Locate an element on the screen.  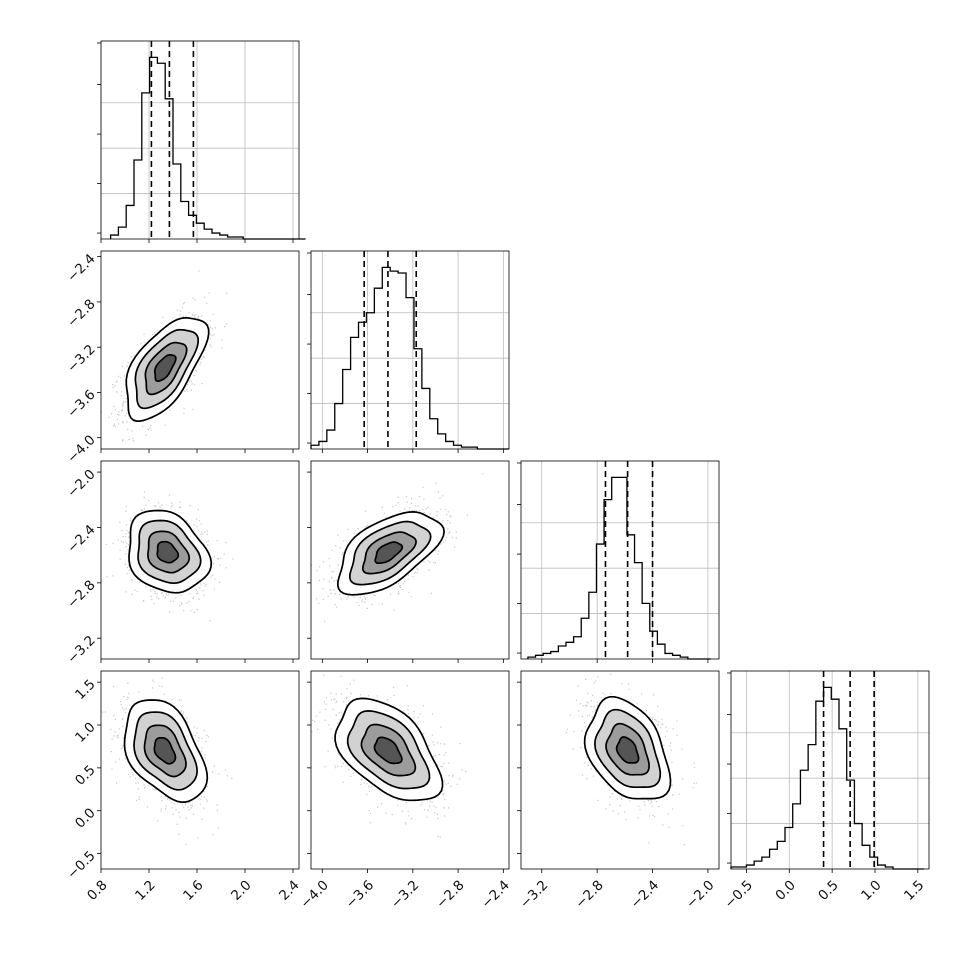
x-tick-label: 1.0 is located at coordinates (871, 890).